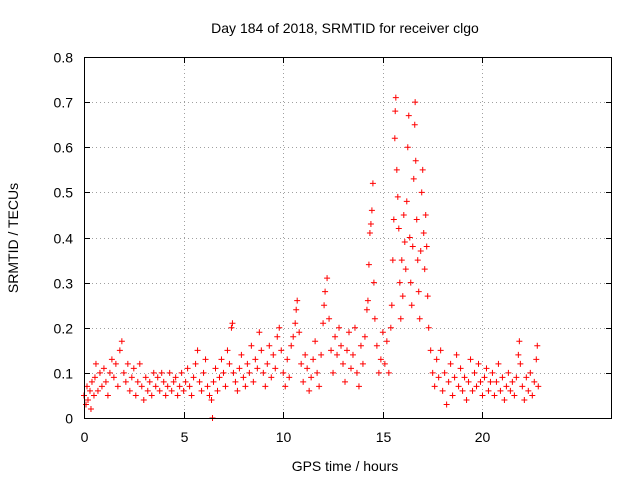  Describe the element at coordinates (13, 238) in the screenshot. I see `y-axis-label: SRMTID / TECUs` at that location.